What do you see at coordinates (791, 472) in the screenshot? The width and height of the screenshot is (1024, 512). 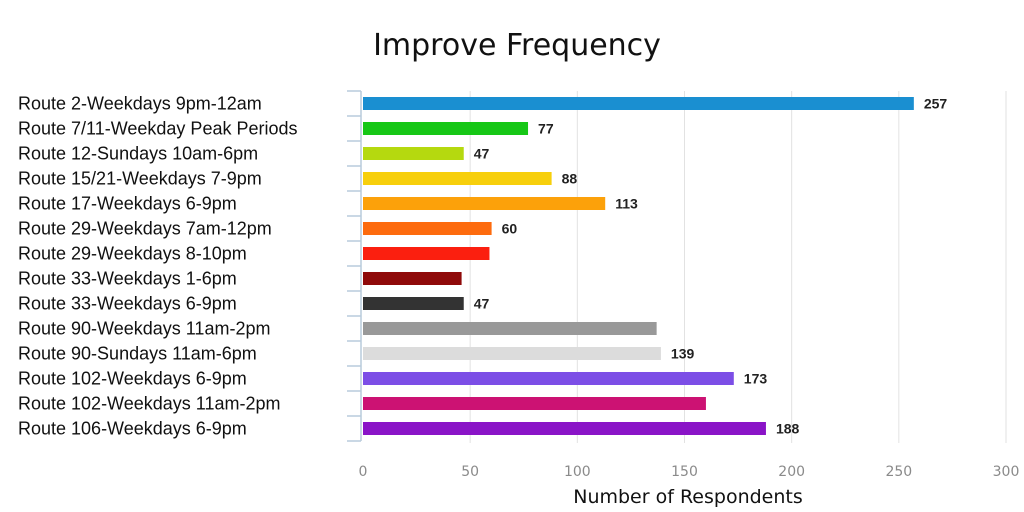 I see `x-tick-label: 200` at bounding box center [791, 472].